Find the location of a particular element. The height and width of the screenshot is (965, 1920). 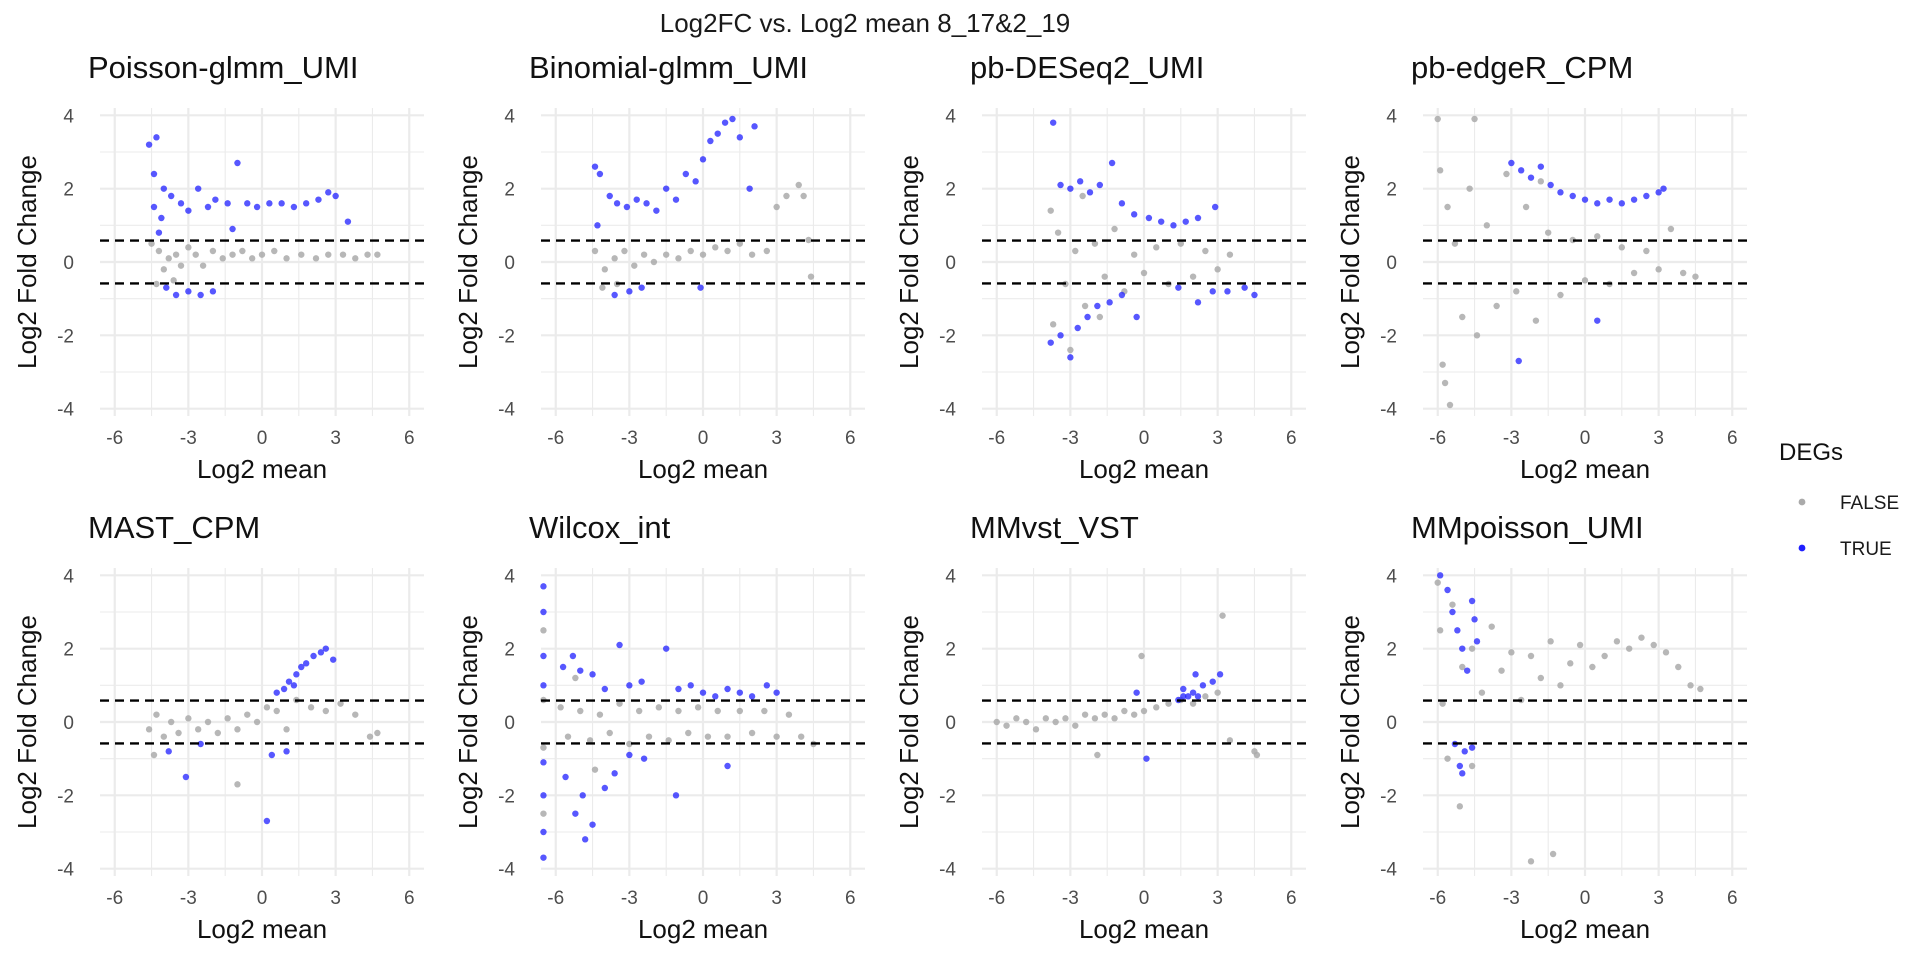

panel-title: Wilcox_int is located at coordinates (600, 527).